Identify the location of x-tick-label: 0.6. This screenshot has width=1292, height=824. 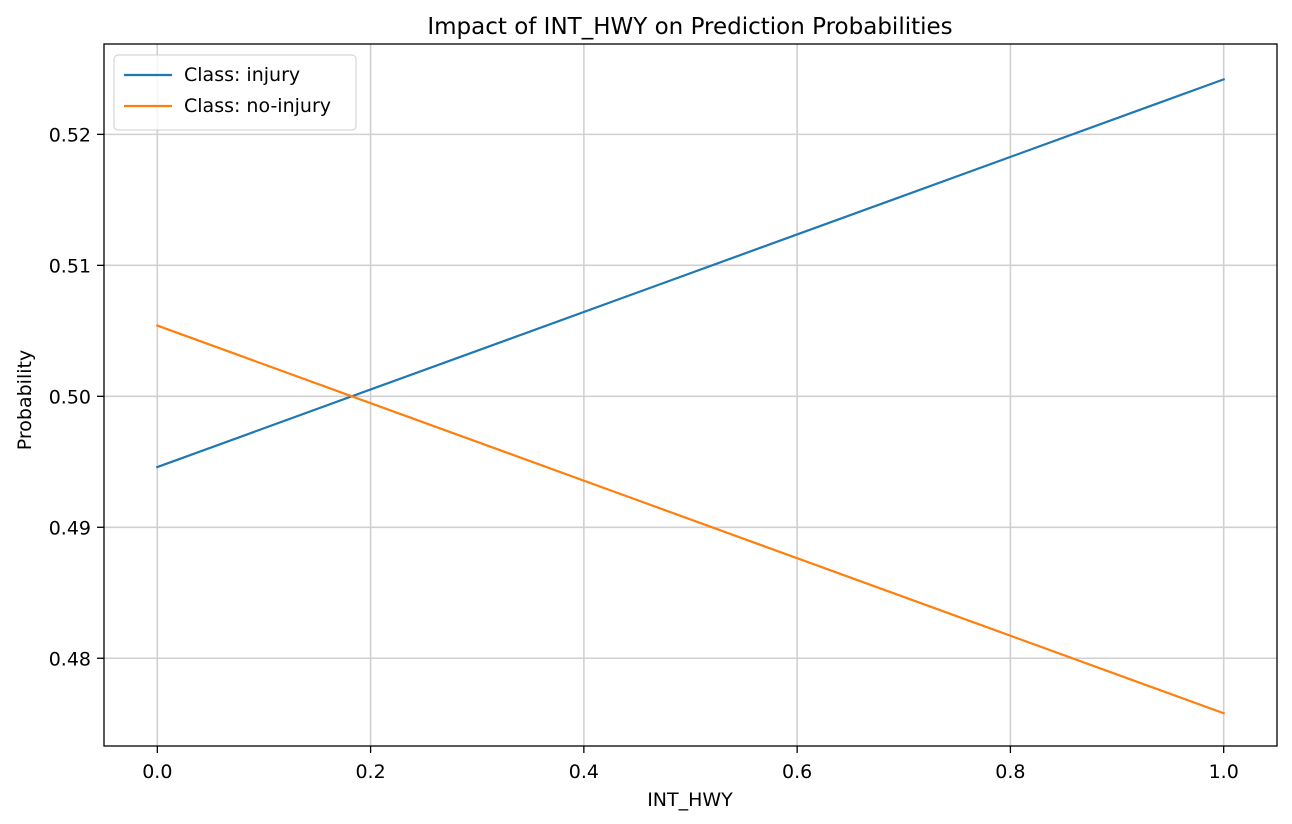
(797, 772).